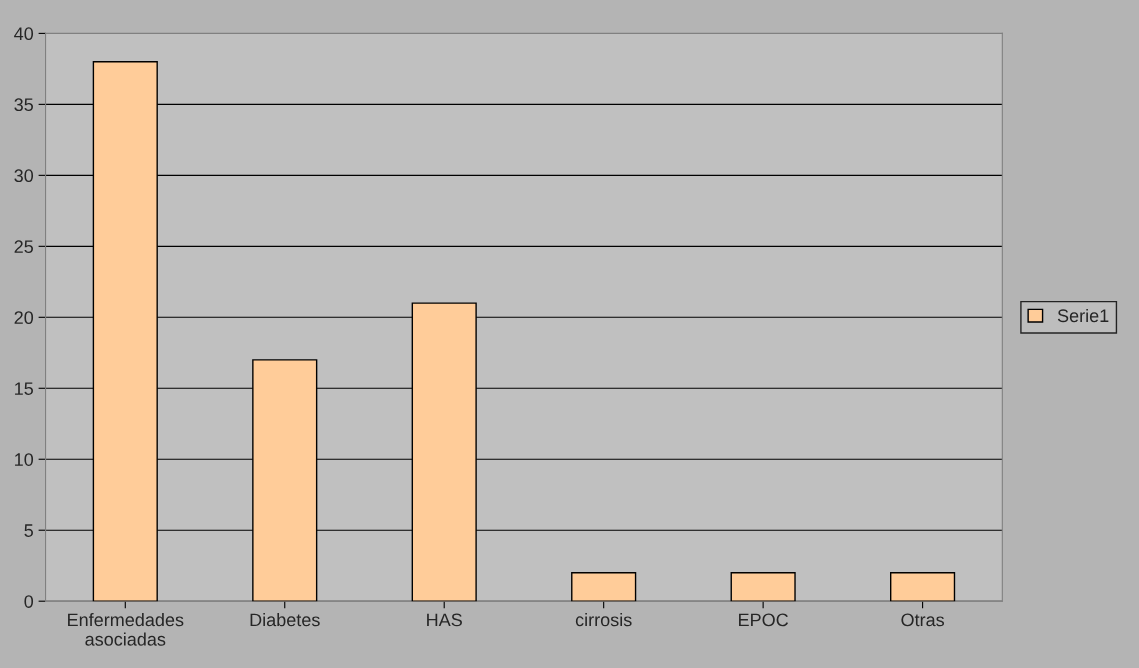 Image resolution: width=1139 pixels, height=668 pixels. I want to click on x-tick-label: Diabetes, so click(285, 620).